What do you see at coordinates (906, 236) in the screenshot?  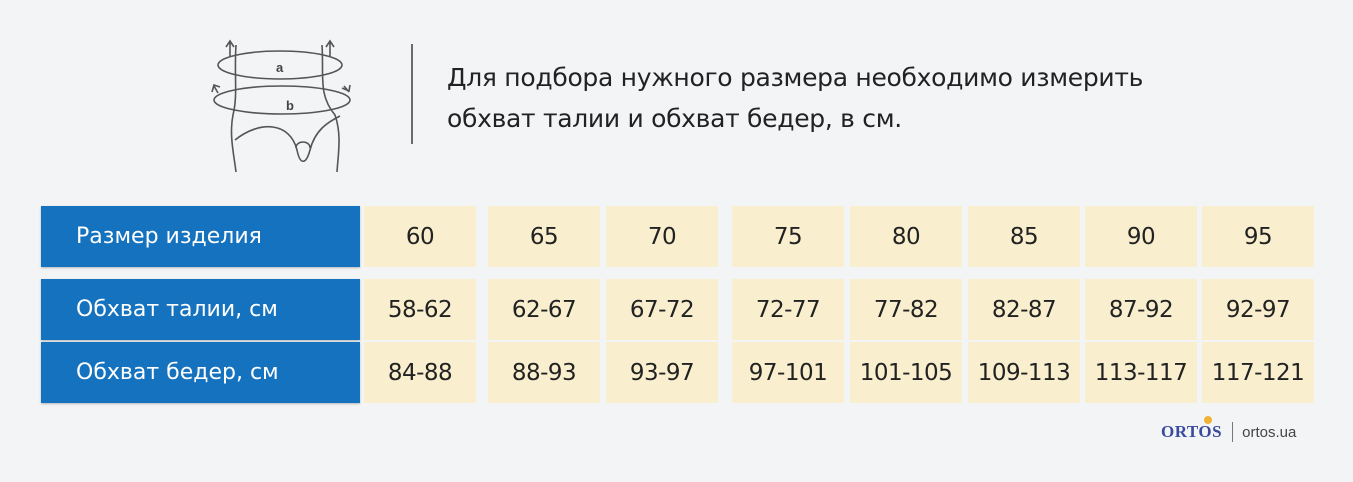 I see `table-cell: 80` at bounding box center [906, 236].